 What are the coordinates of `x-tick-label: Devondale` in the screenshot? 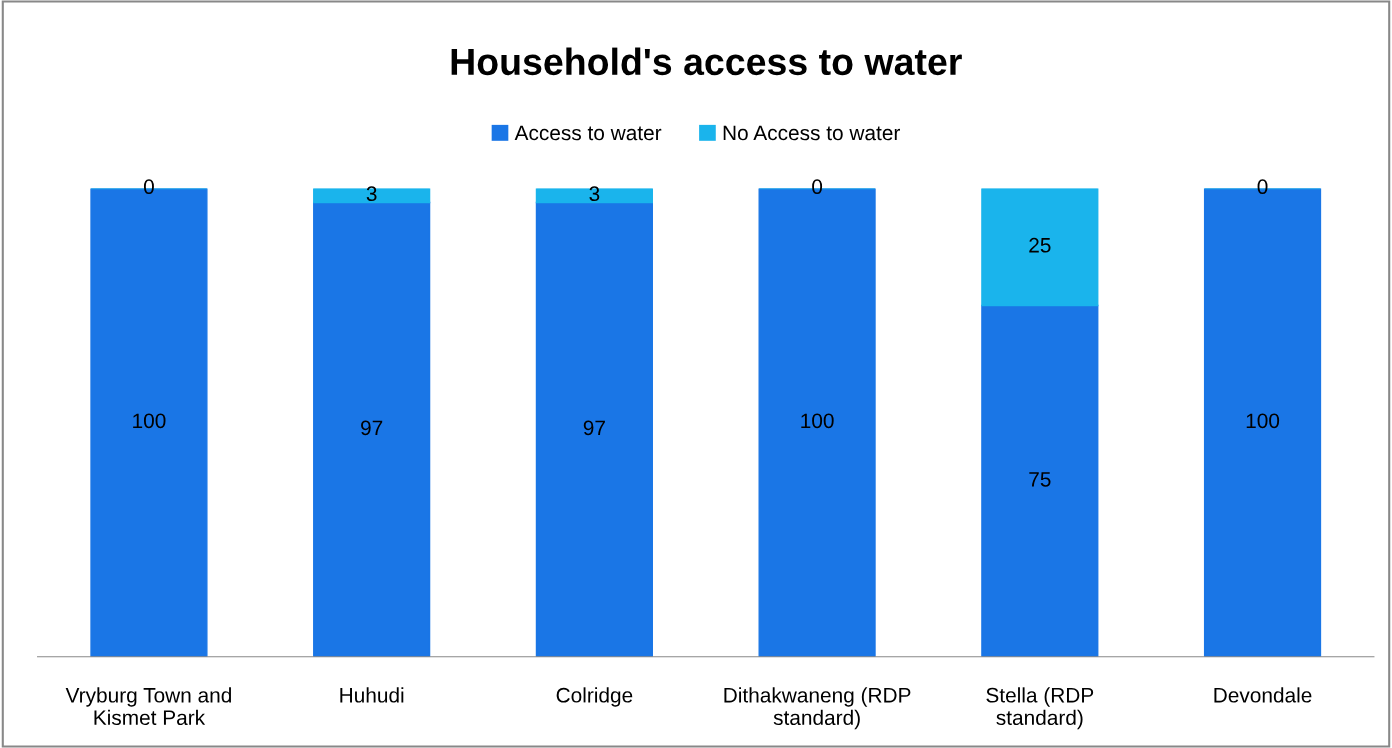 It's located at (1263, 695).